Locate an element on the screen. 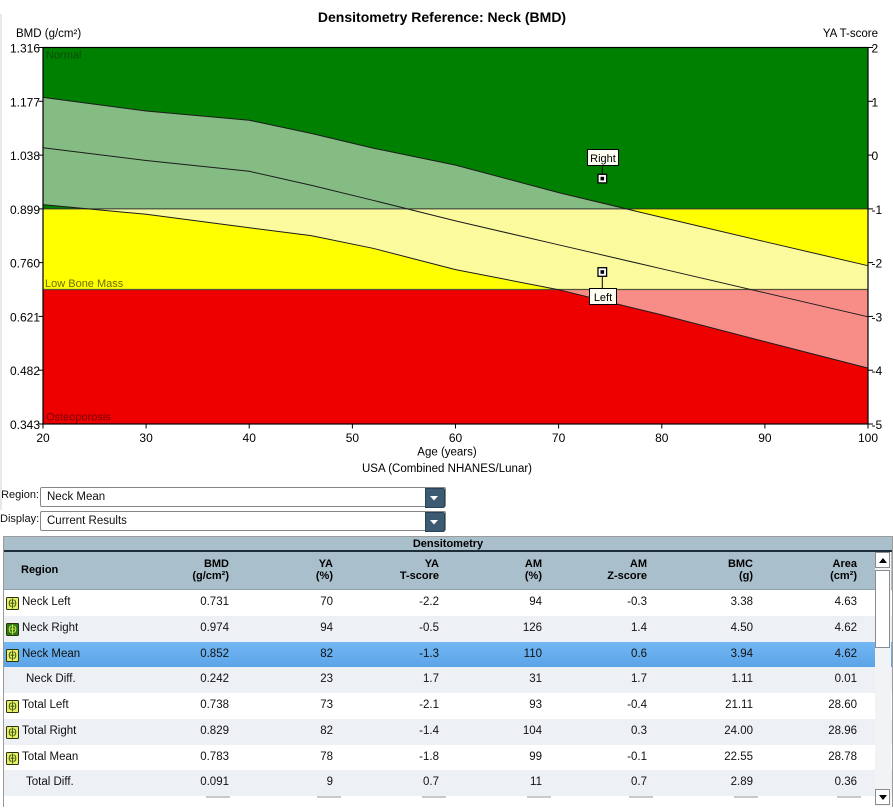 The height and width of the screenshot is (808, 893). svg-text: USA (Combined NHANES/Lunar) is located at coordinates (447, 469).